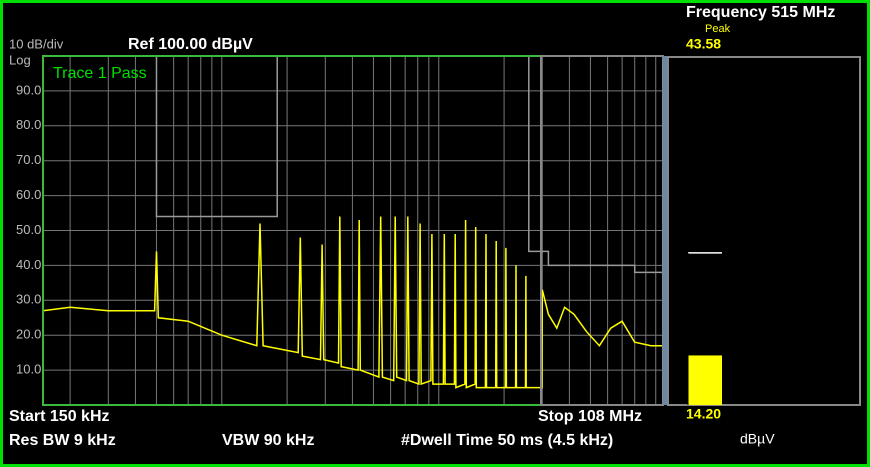  Describe the element at coordinates (28, 299) in the screenshot. I see `y-tick-label: 30.0` at that location.